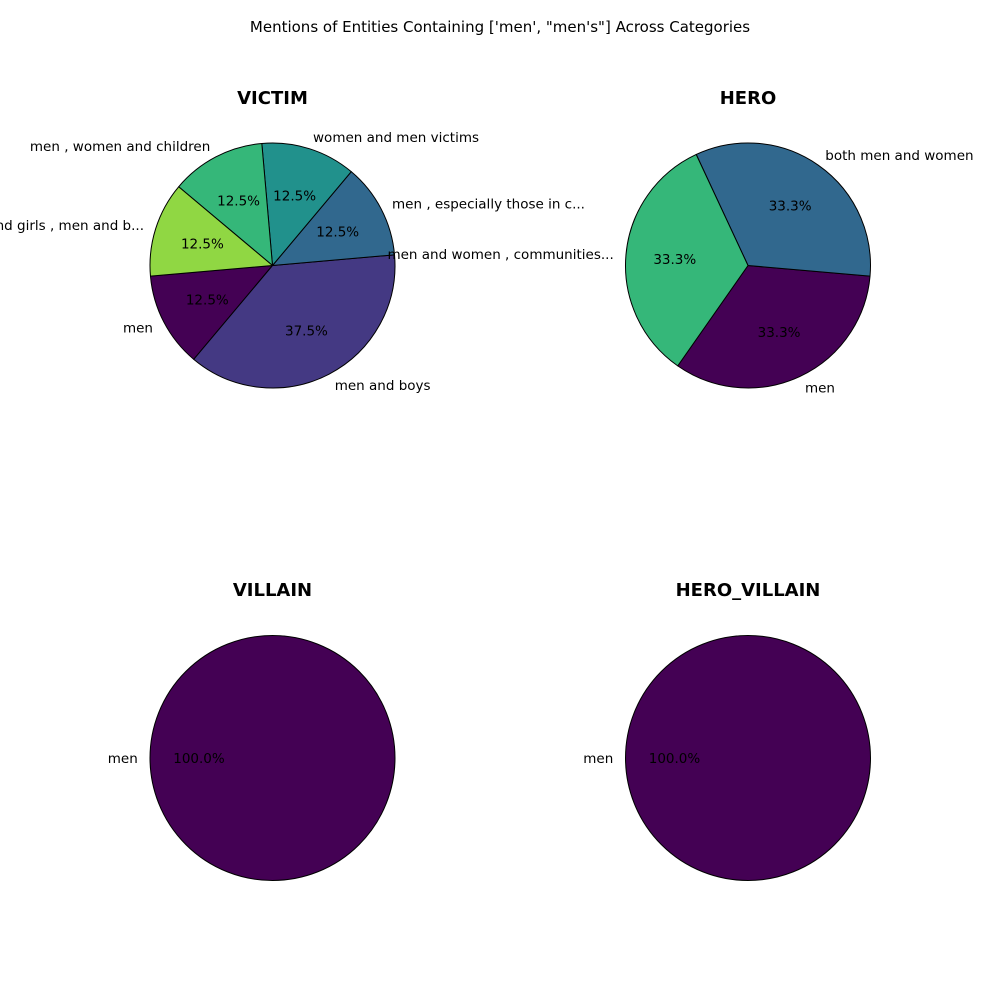 This screenshot has height=1000, width=1000. What do you see at coordinates (899, 156) in the screenshot?
I see `pie-slice-label: both men and women` at bounding box center [899, 156].